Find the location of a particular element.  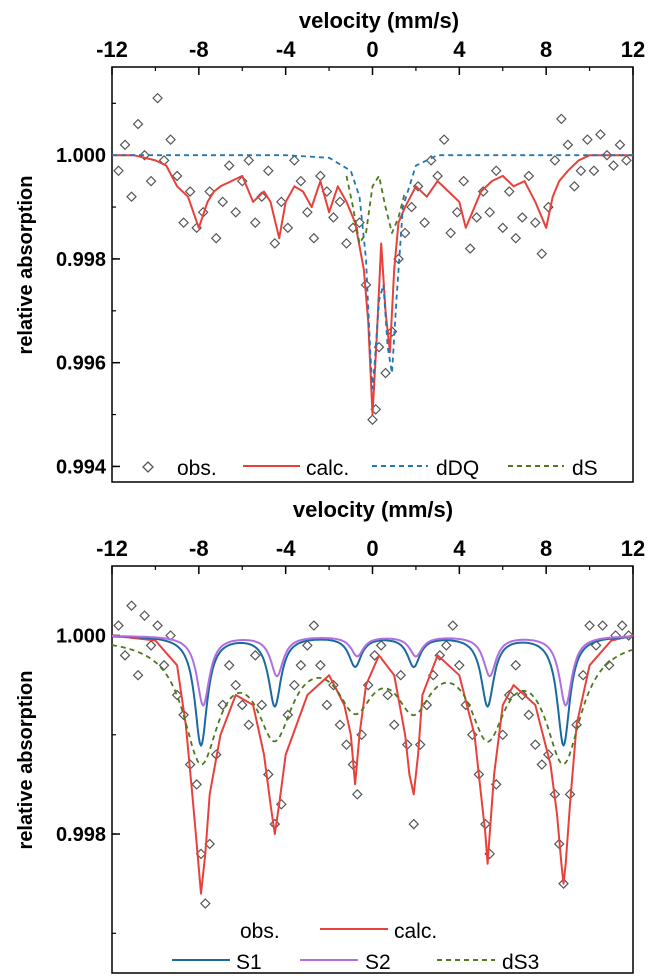

top-y-tick-label: 0.996 is located at coordinates (81, 364).